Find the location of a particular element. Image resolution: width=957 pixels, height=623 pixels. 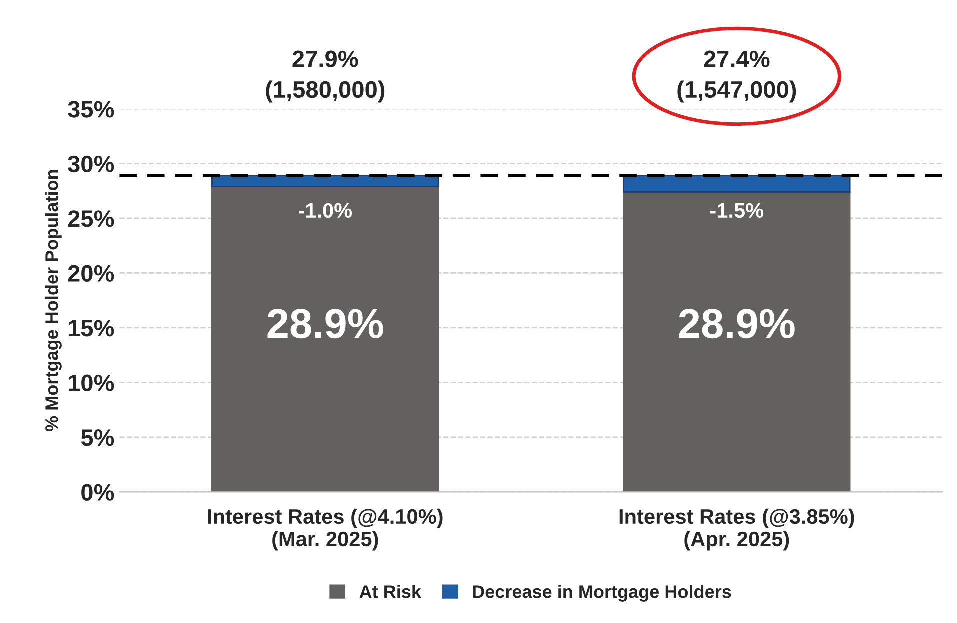

x-tick-label: Interest Rates (@3.85%) (Apr. 2025) is located at coordinates (737, 529).